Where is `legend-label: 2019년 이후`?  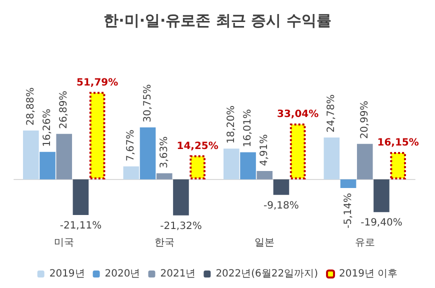 legend-label: 2019년 이후 is located at coordinates (368, 274).